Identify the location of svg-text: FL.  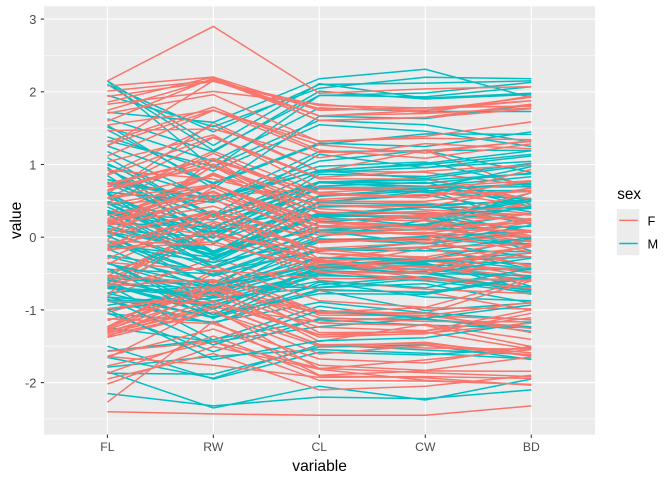
(107, 447).